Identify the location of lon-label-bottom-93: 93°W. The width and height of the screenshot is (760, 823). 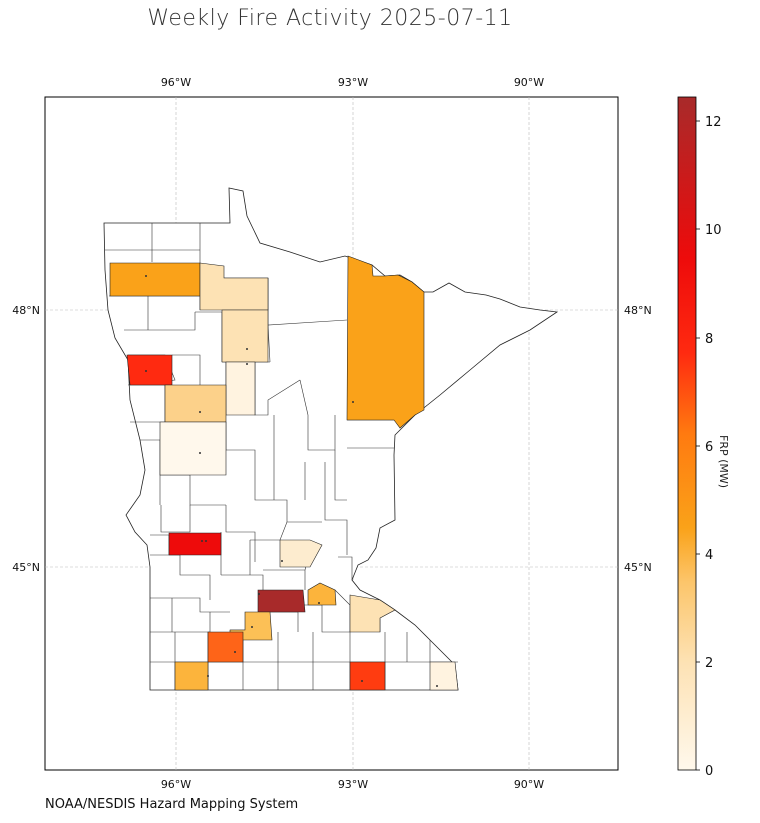
(353, 784).